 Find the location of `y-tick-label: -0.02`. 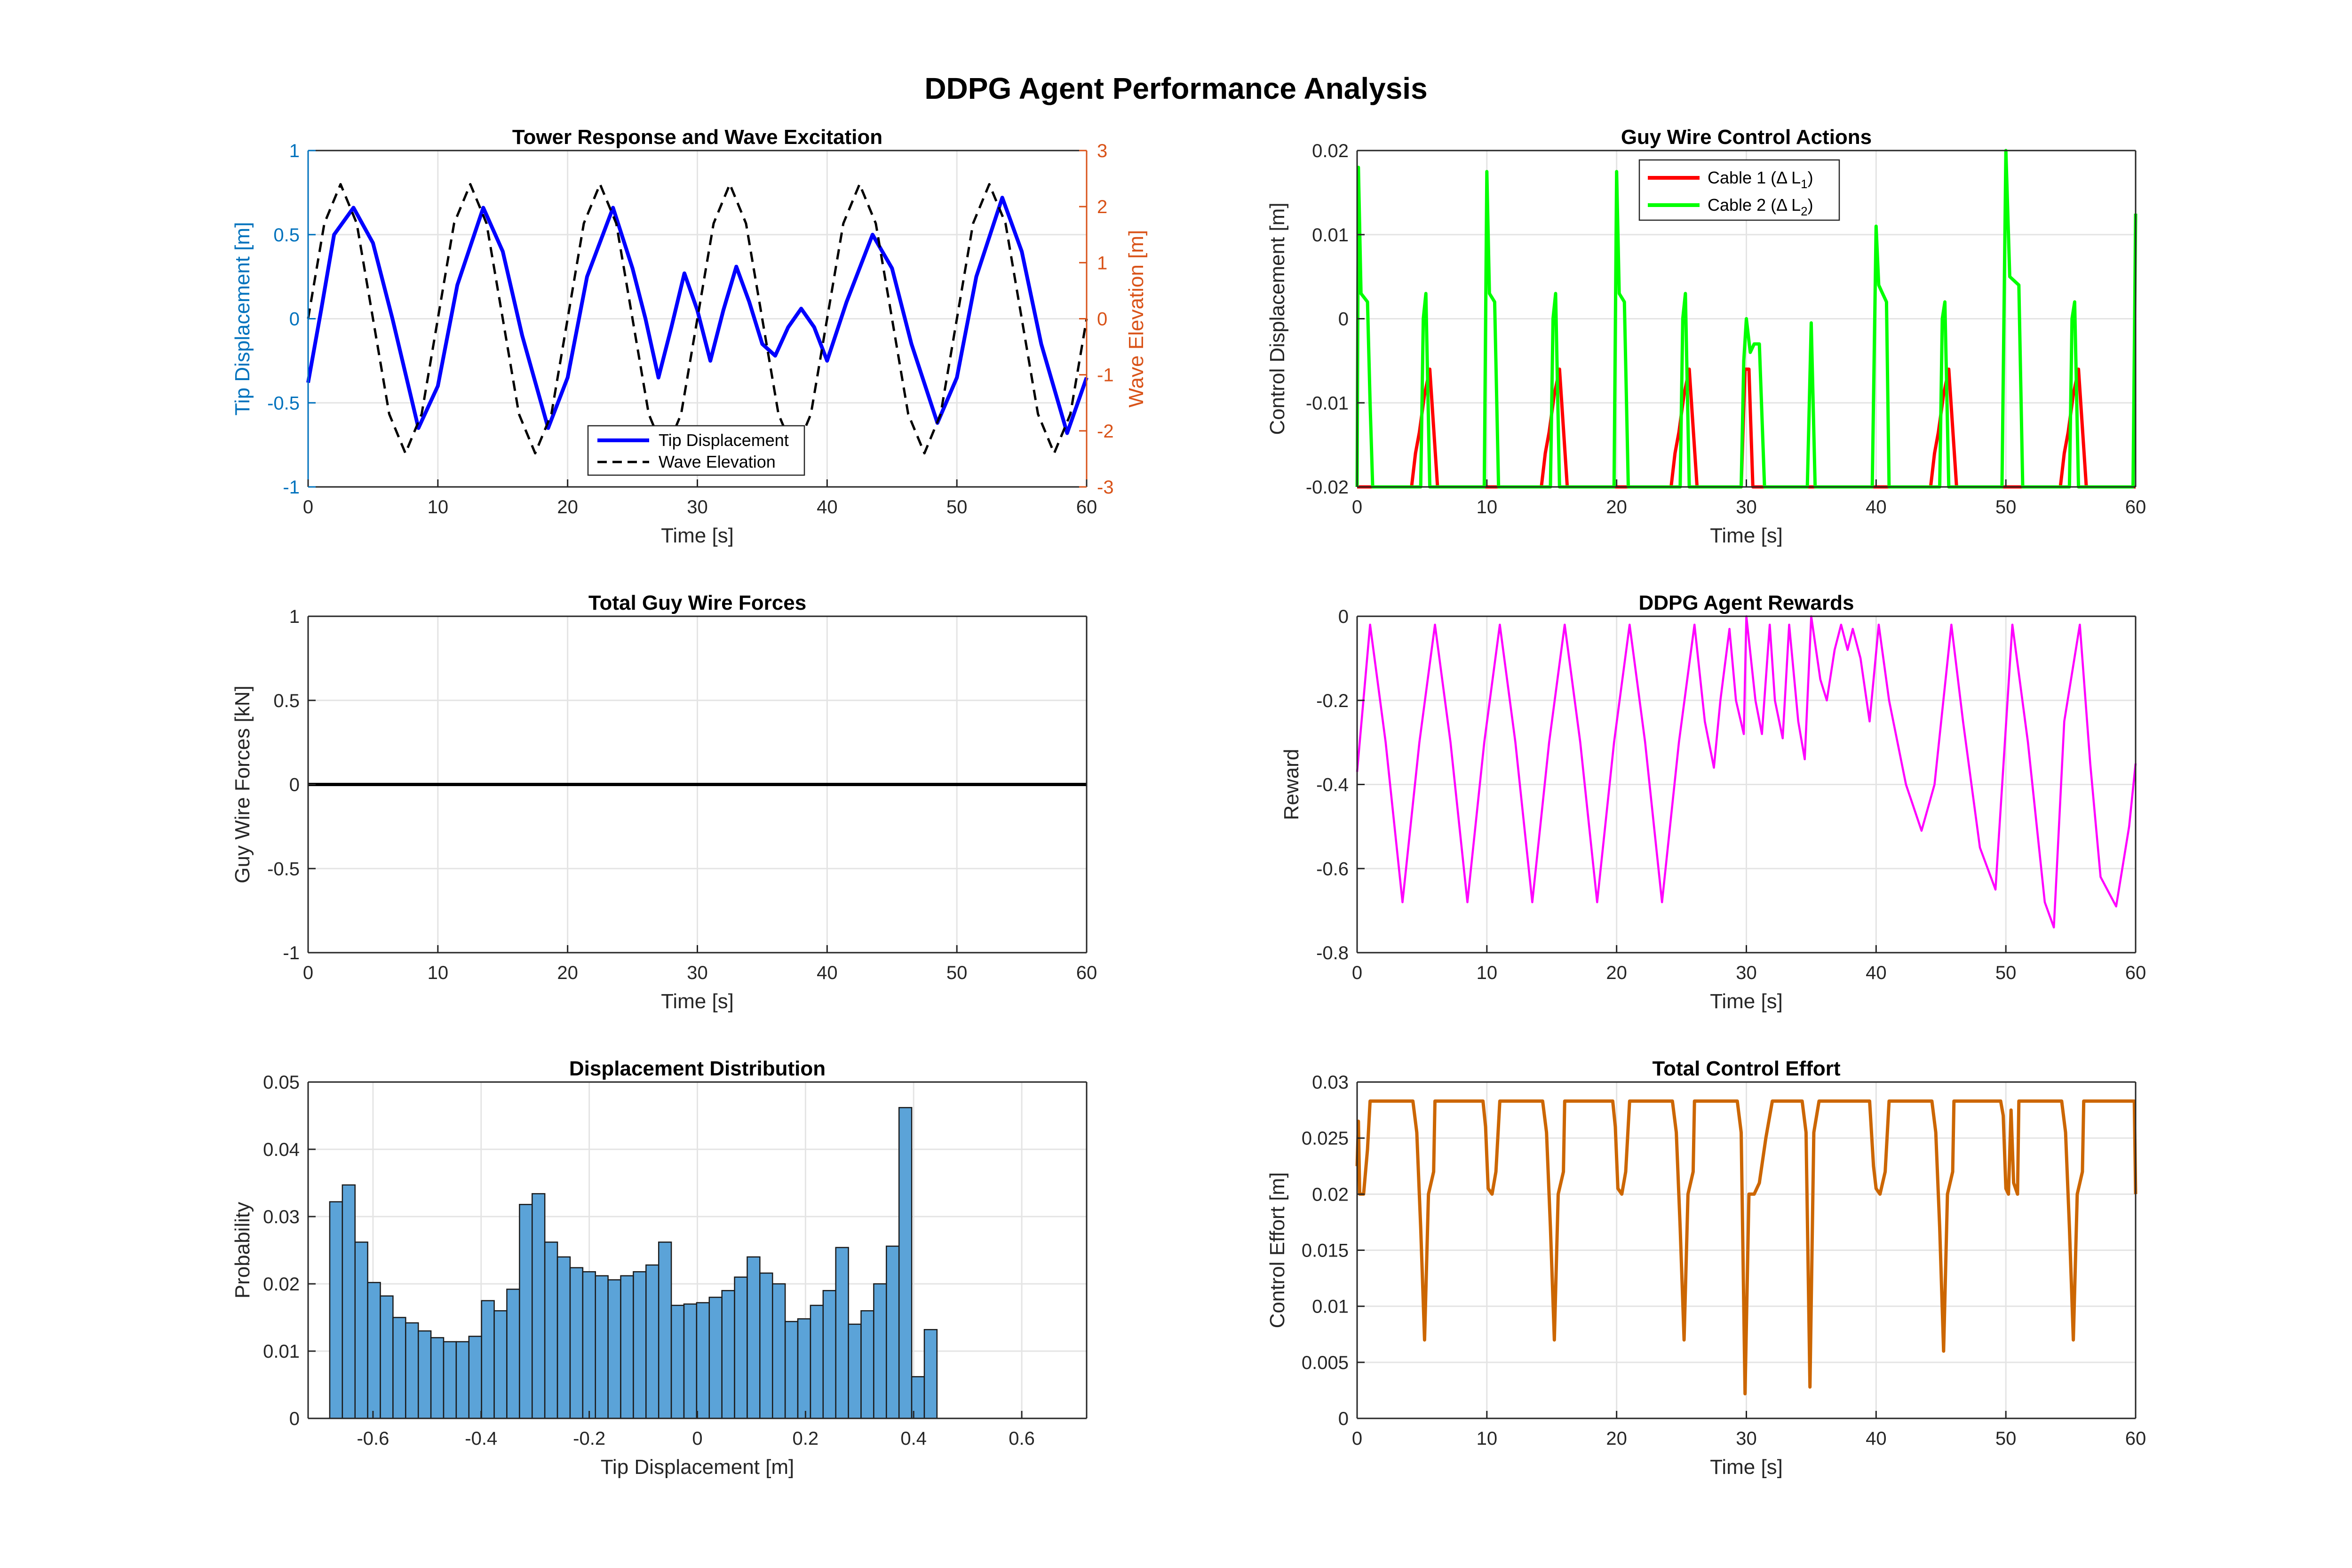

y-tick-label: -0.02 is located at coordinates (1327, 487).